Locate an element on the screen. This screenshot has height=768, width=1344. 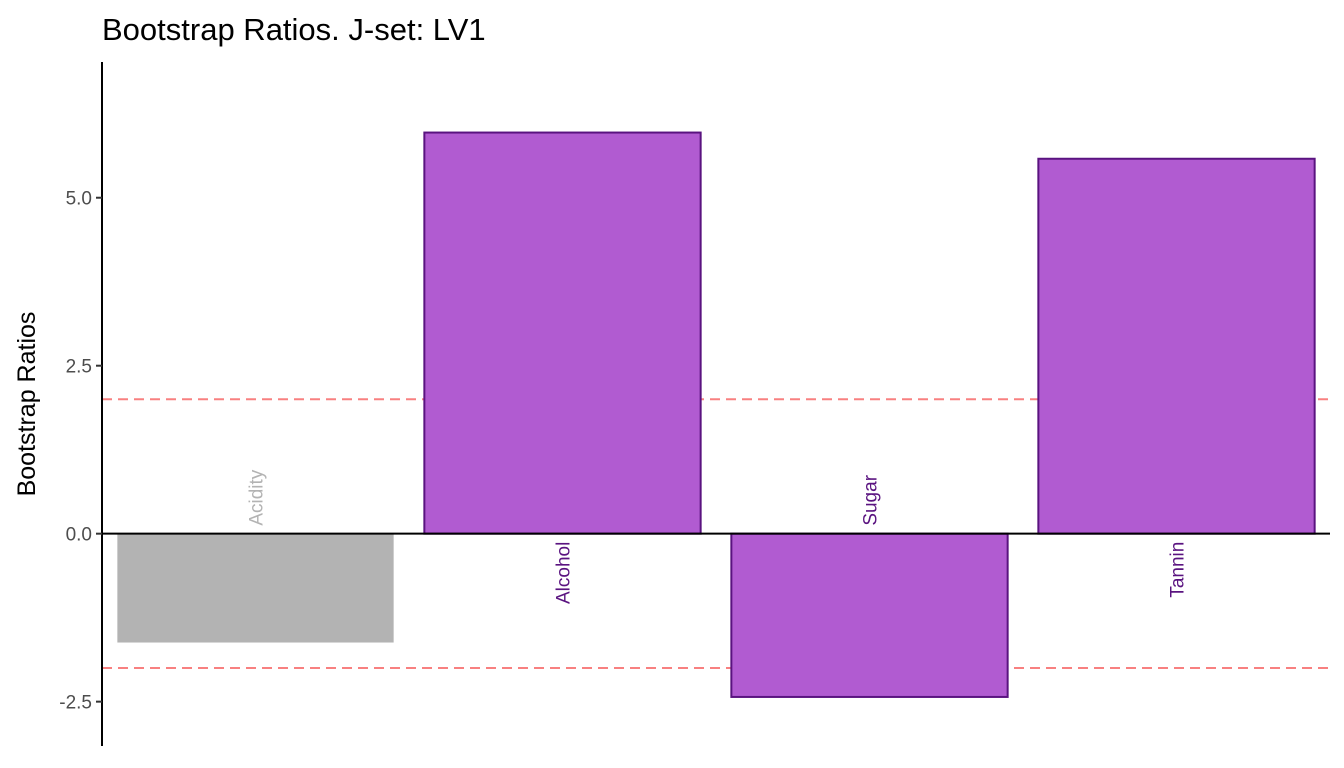
bar-tannin is located at coordinates (1176, 346).